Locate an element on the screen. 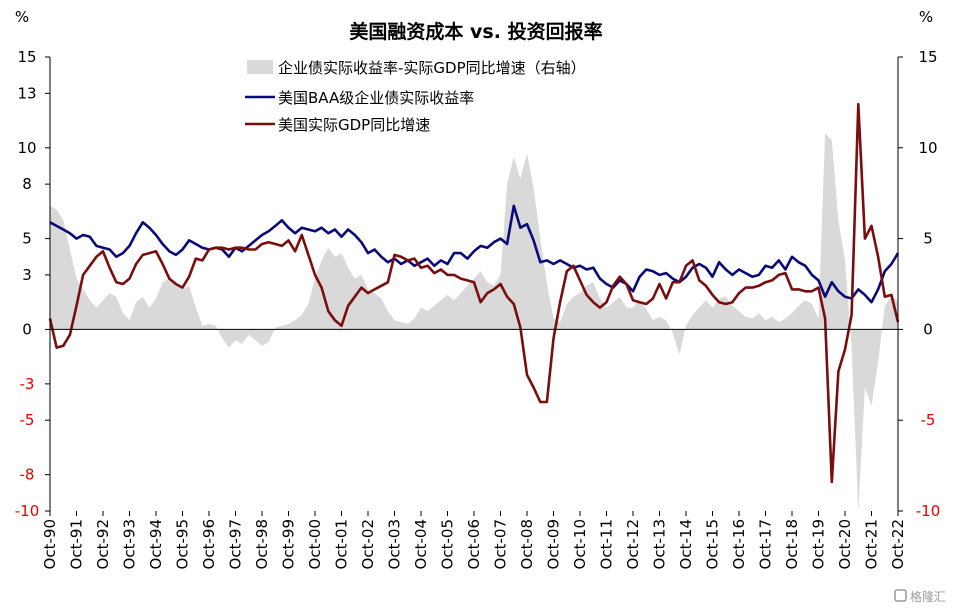 The image size is (967, 610). left-tick-label: 15 is located at coordinates (26, 57).